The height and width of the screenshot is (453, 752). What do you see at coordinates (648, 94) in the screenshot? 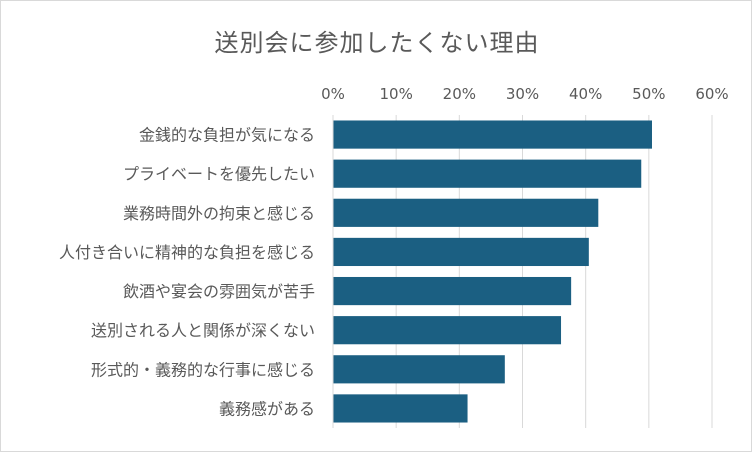
I see `x-tick-label: 50%` at bounding box center [648, 94].